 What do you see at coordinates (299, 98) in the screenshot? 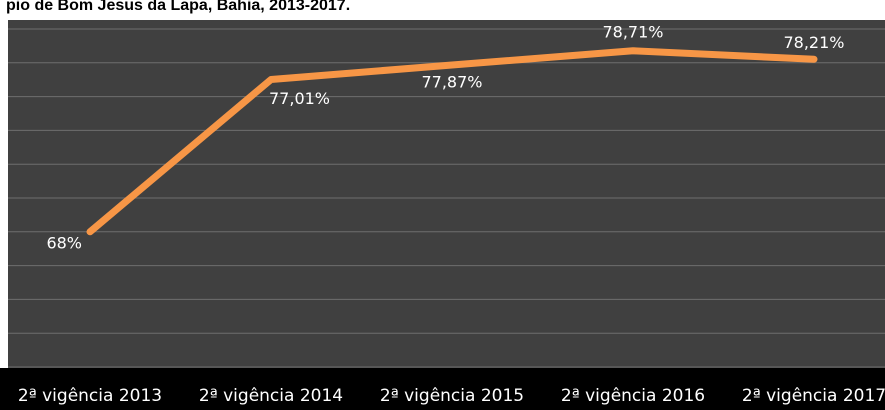
I see `data-label: 77,01%` at bounding box center [299, 98].